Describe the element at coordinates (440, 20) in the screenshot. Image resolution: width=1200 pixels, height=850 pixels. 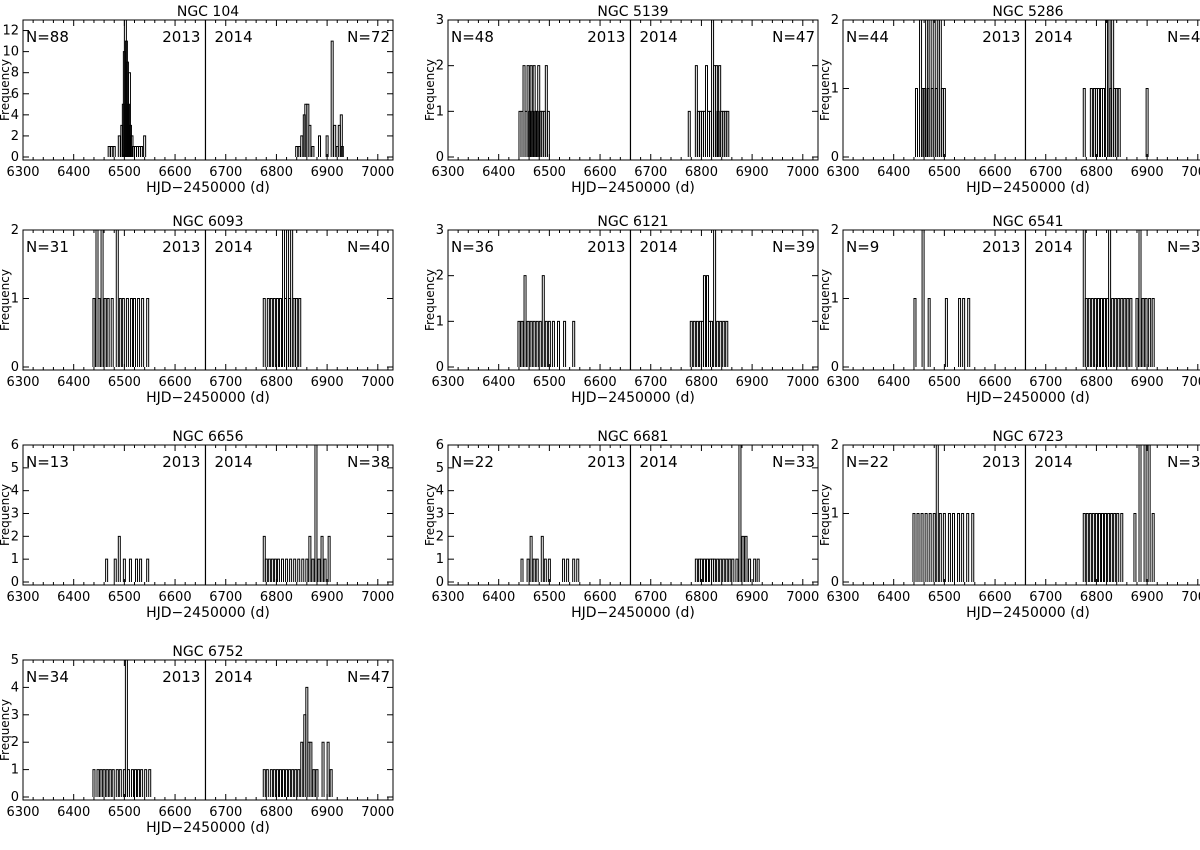
I see `y-tick-label: 3` at that location.